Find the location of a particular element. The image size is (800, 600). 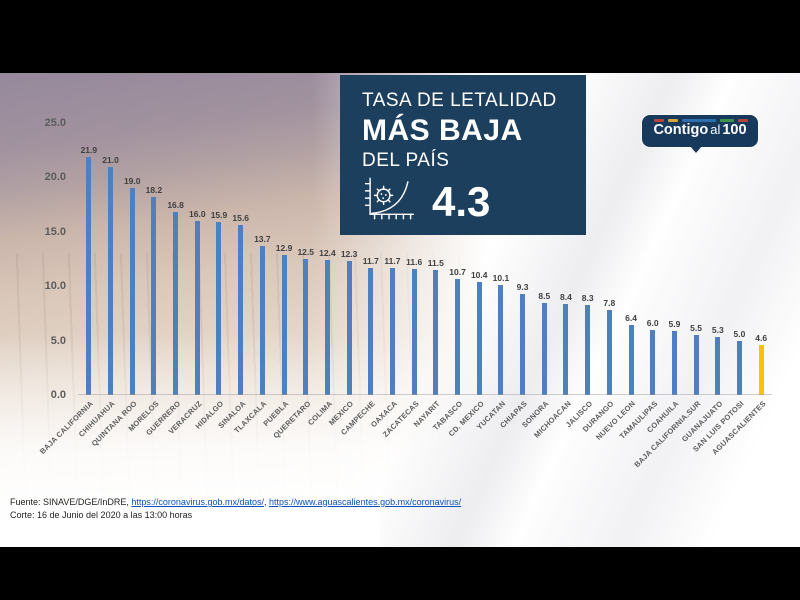

title-card: TASA DE LETALIDAD MÁS BAJA DEL PAÍS is located at coordinates (463, 155).